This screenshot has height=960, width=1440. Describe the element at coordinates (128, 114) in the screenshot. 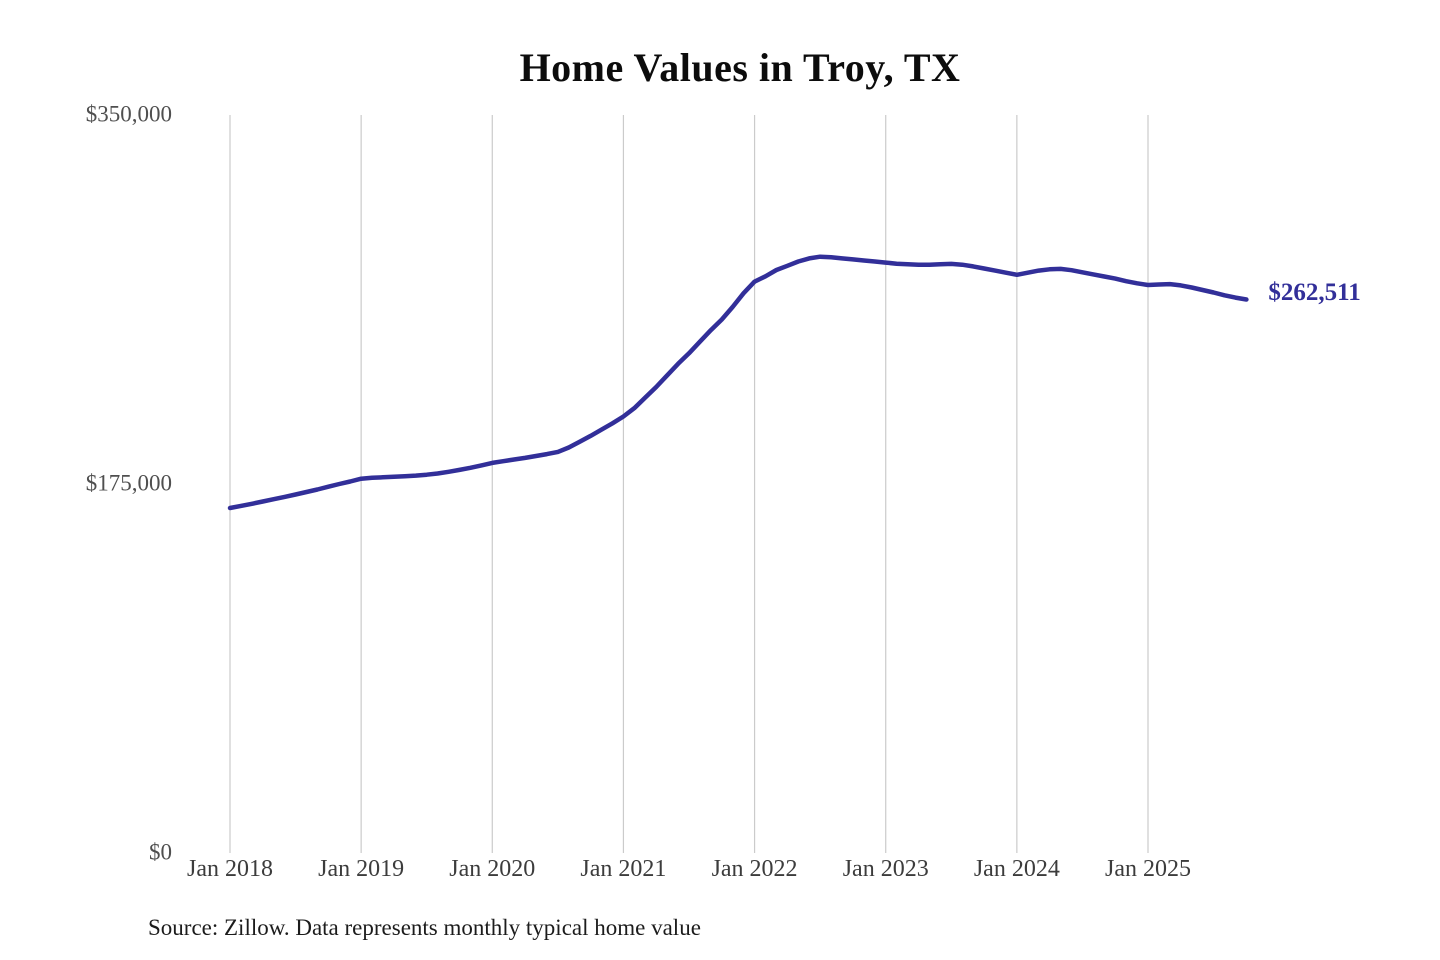

I see `y-axis-tick-label: $350,000` at that location.